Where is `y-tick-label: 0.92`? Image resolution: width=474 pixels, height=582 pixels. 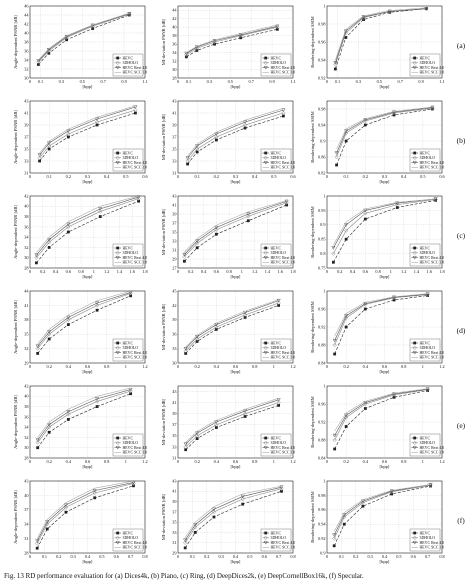
y-tick-label: 0.92 is located at coordinates (322, 77).